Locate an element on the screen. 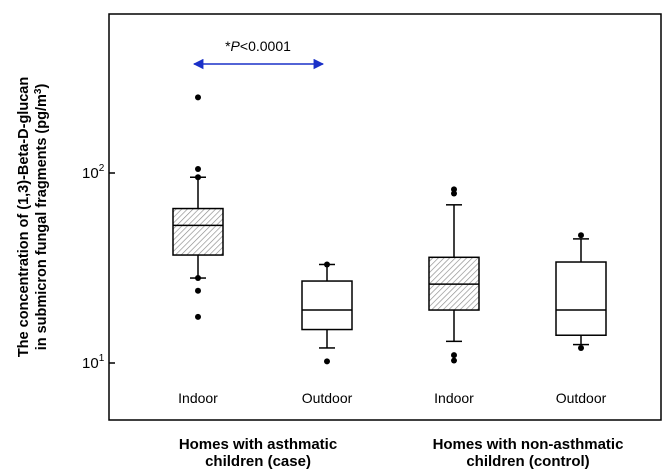 The width and height of the screenshot is (667, 475). y-axis-label-line1: The concentration of (1,3)-Beta-D-glucan is located at coordinates (24, 217).